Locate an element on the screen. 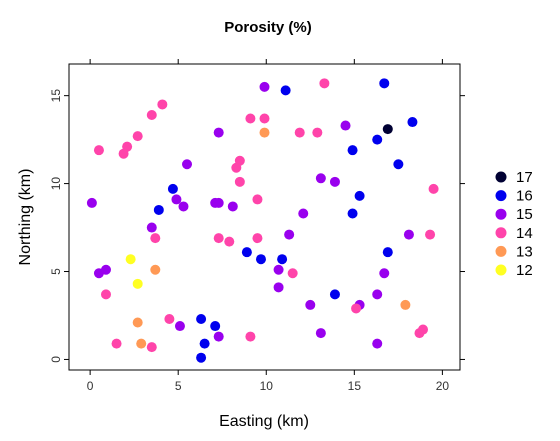  legend-label: 15 is located at coordinates (524, 214).